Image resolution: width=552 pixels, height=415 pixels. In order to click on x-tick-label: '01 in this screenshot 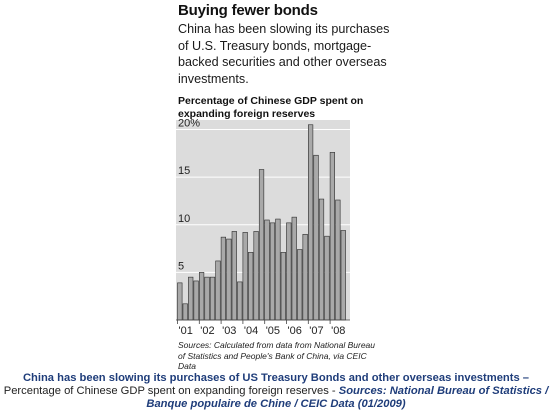, I will do `click(186, 331)`.